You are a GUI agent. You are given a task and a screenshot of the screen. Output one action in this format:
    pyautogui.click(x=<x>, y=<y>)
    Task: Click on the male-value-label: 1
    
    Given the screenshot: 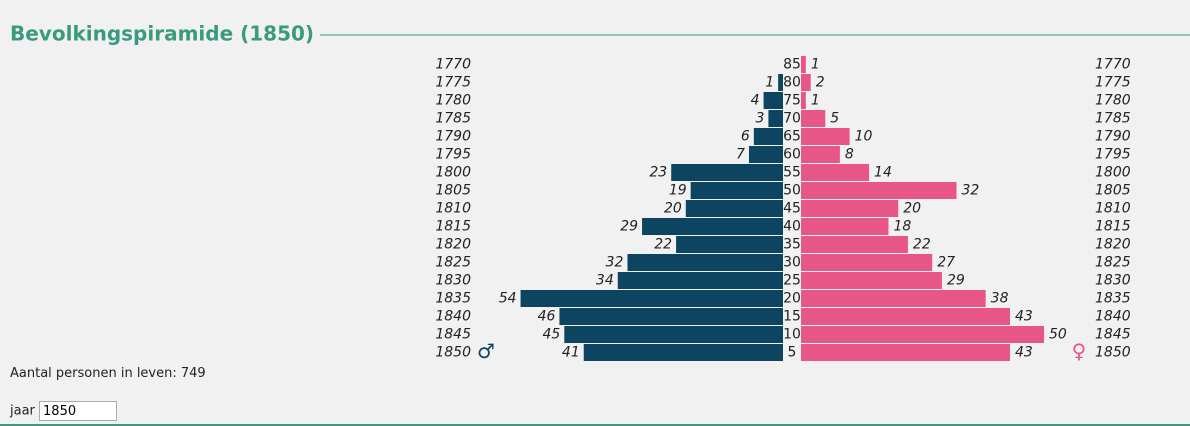 What is the action you would take?
    pyautogui.click(x=769, y=83)
    